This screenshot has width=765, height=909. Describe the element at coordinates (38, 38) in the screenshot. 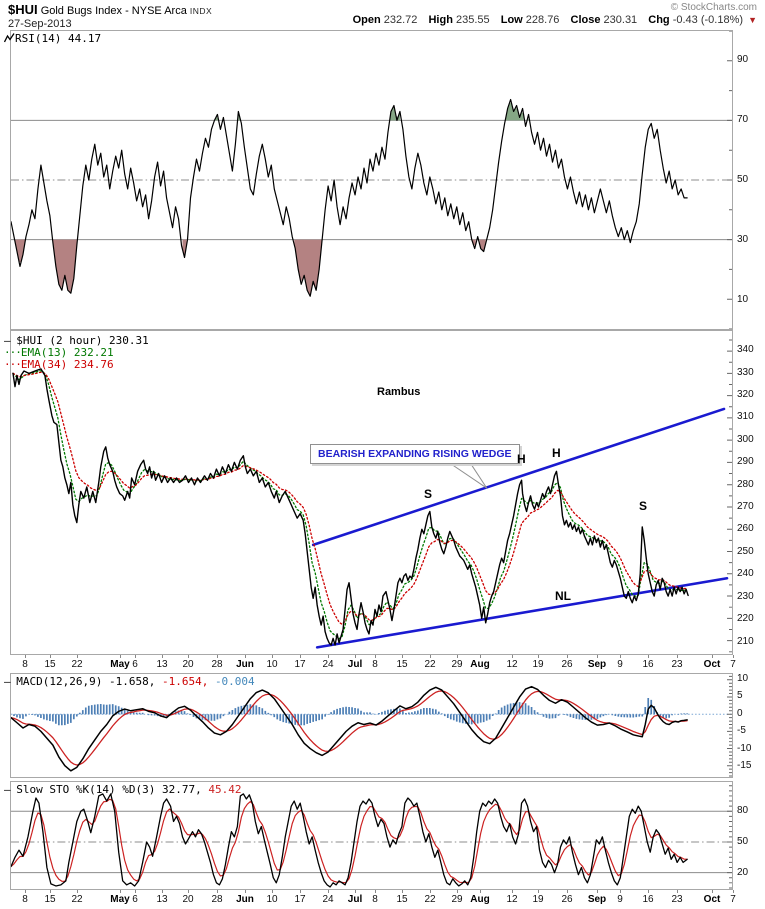

I see `rsi-legend-title: RSI(14)` at that location.